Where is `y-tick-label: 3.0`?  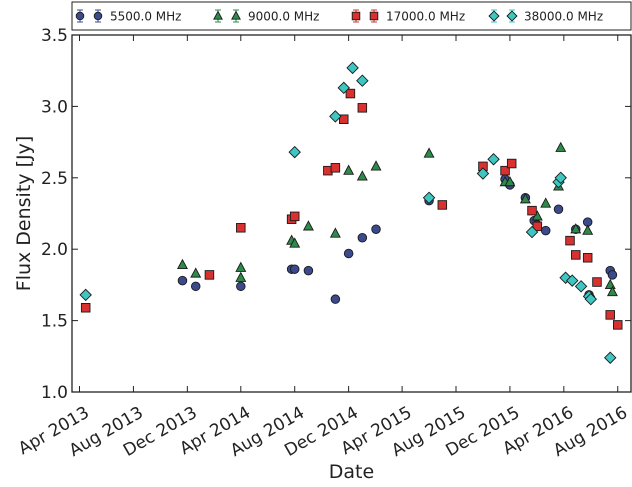
y-tick-label: 3.0 is located at coordinates (54, 107).